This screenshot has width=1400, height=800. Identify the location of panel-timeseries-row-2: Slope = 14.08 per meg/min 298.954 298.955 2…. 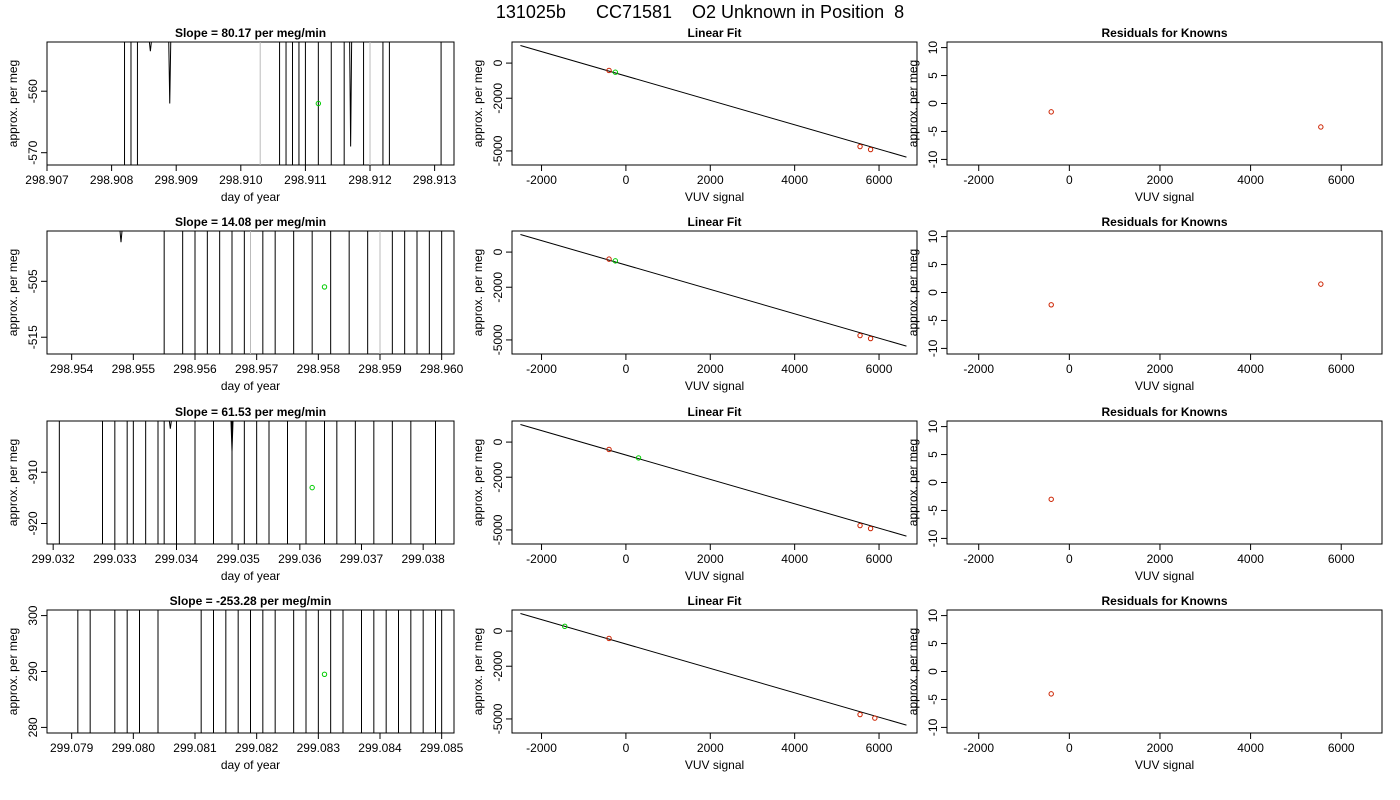
(235, 304).